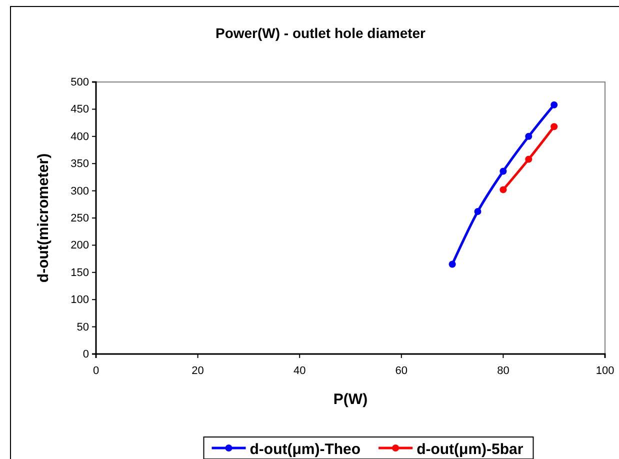  Describe the element at coordinates (299, 370) in the screenshot. I see `x-tick-label: 40` at that location.